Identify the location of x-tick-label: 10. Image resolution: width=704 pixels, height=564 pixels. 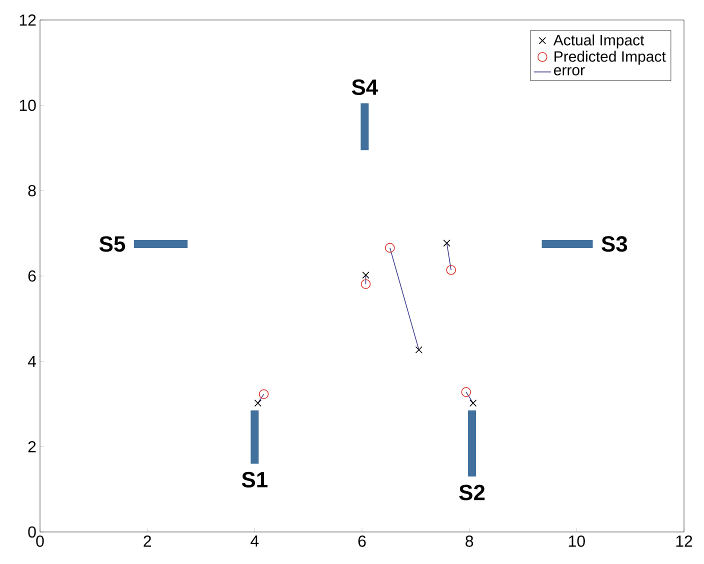
(576, 541).